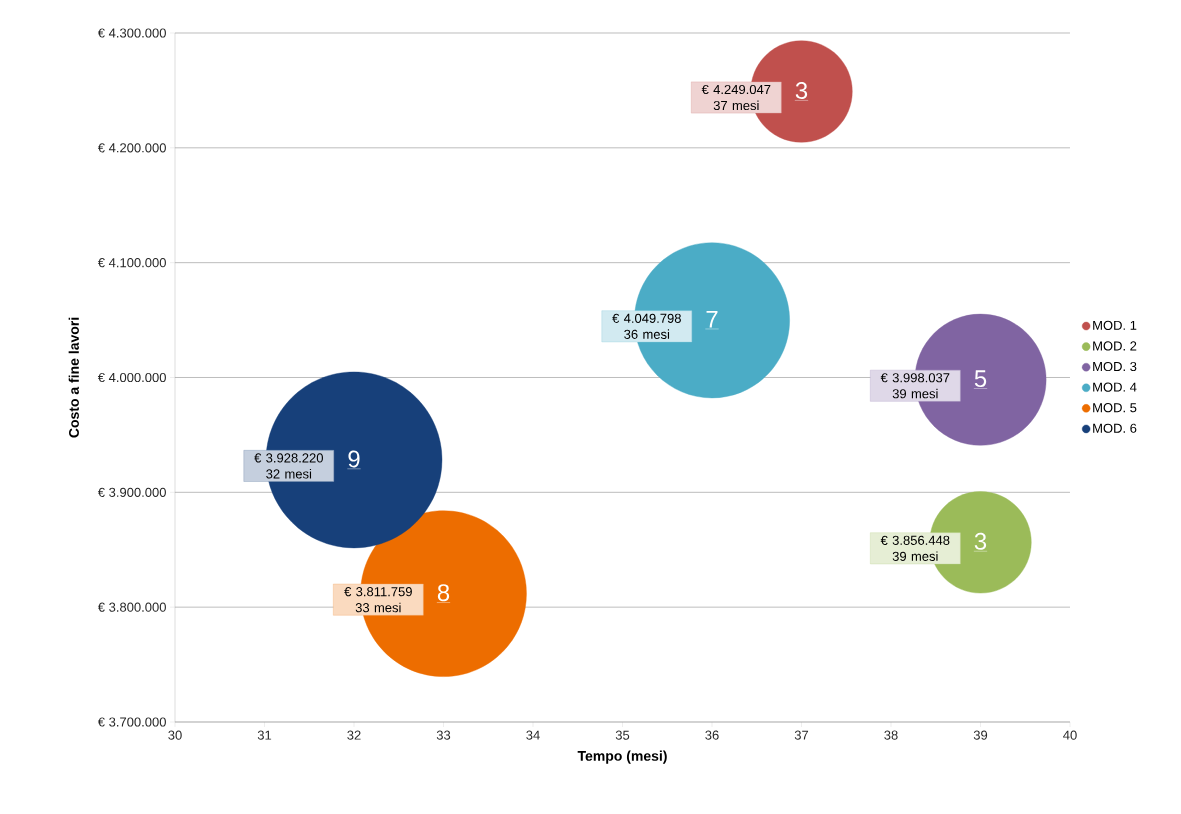 This screenshot has width=1181, height=814. I want to click on annotation: 7, so click(712, 319).